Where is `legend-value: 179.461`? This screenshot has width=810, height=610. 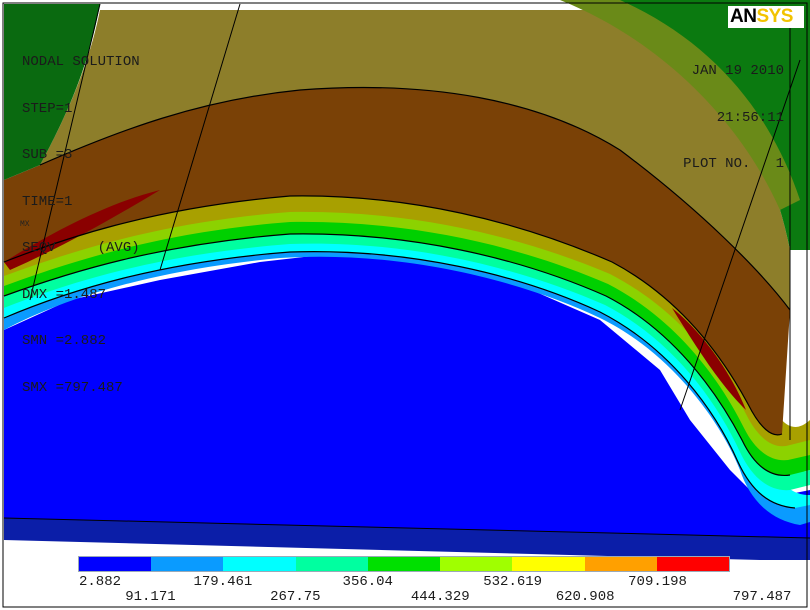 legend-value: 179.461 is located at coordinates (222, 582).